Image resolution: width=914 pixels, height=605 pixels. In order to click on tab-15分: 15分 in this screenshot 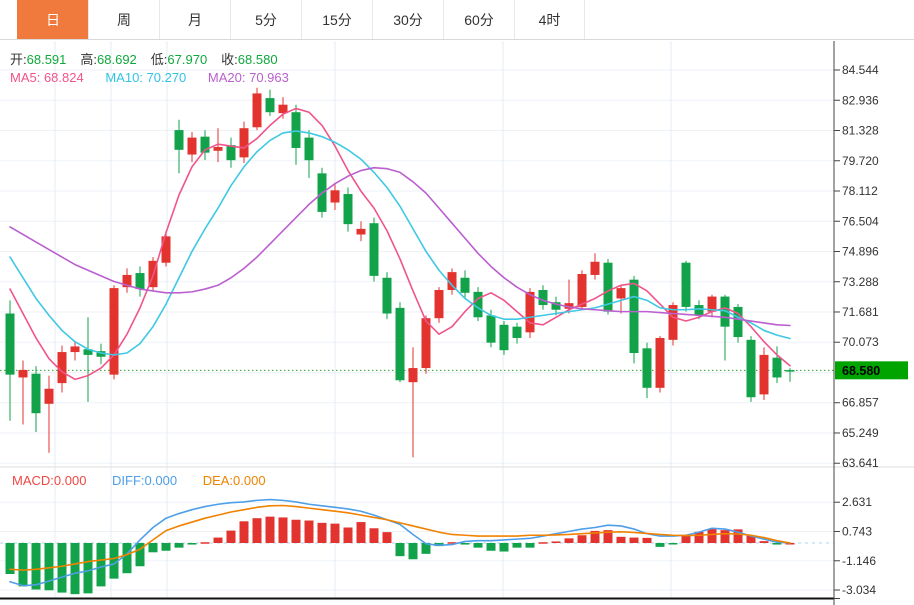, I will do `click(336, 19)`.